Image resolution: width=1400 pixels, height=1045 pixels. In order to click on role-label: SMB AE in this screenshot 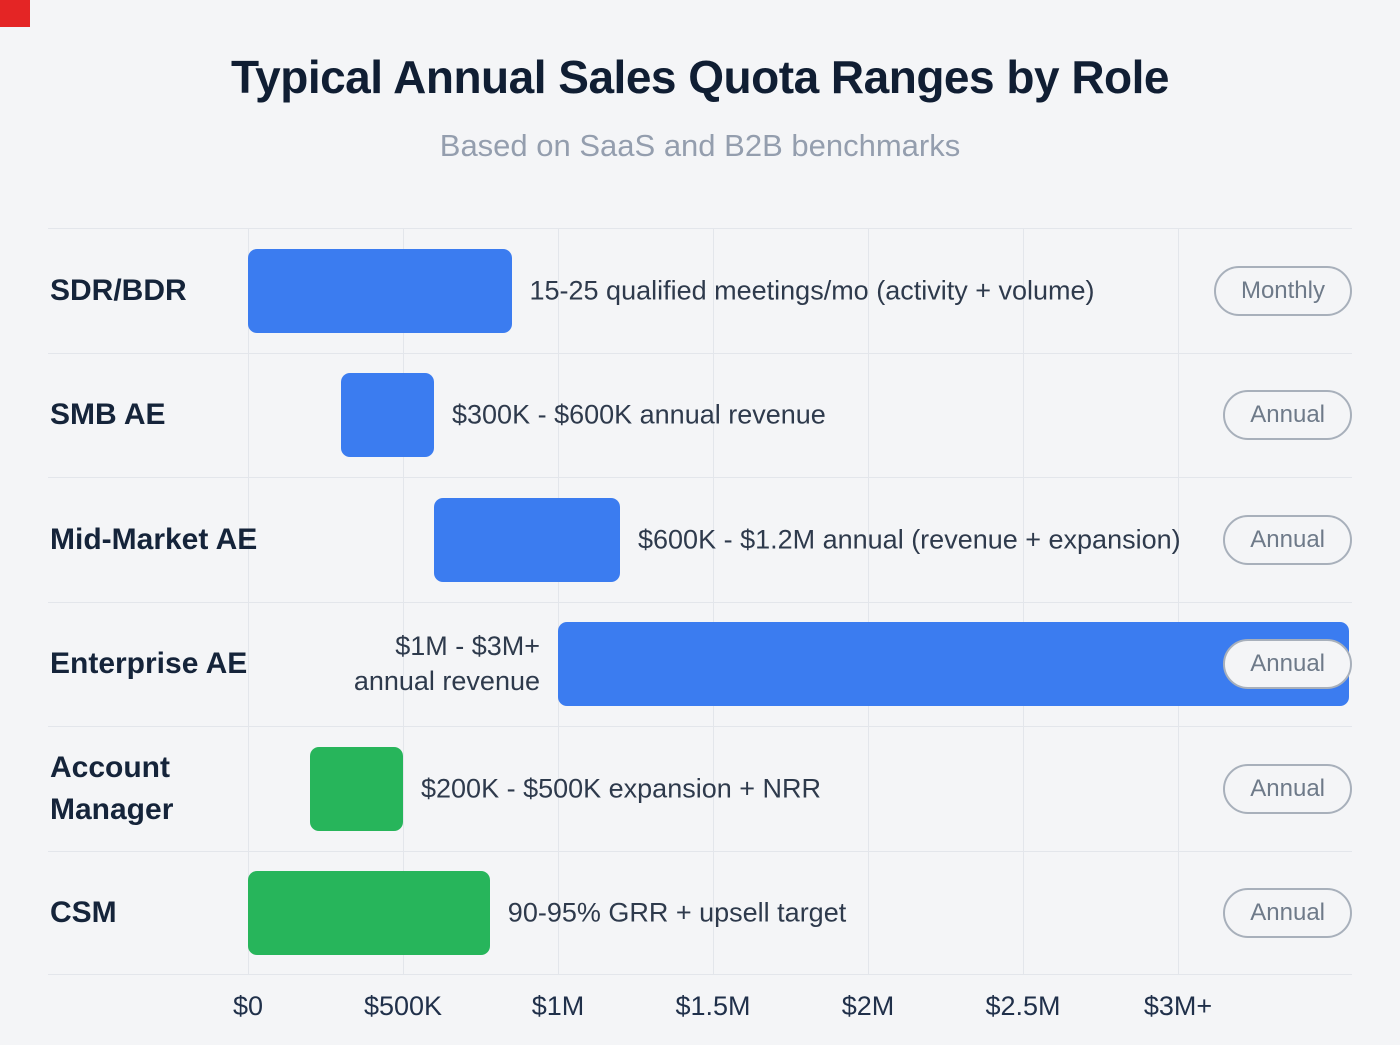, I will do `click(108, 415)`.